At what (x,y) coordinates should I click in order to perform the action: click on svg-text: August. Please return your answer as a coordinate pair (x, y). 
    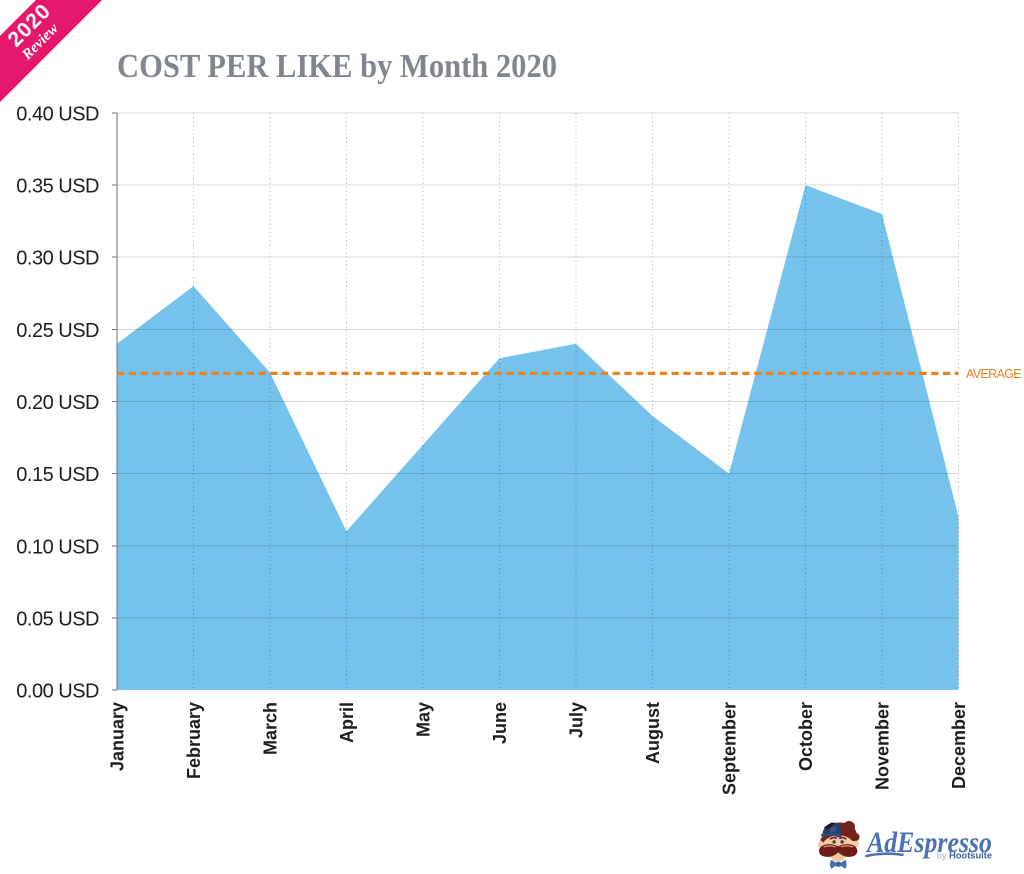
    Looking at the image, I should click on (653, 733).